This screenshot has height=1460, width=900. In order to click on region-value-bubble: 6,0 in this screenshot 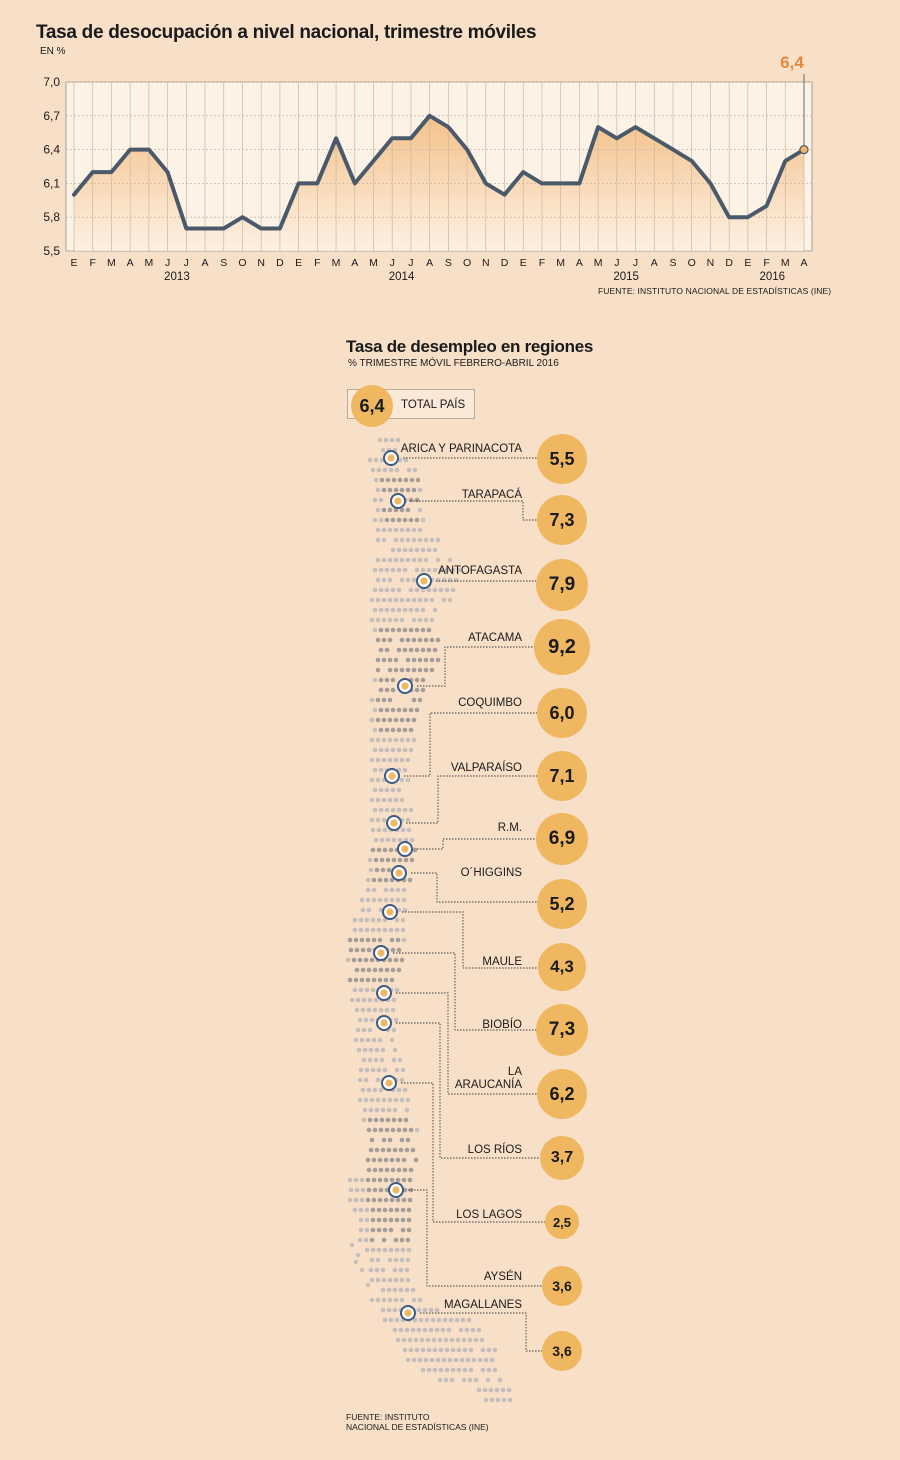, I will do `click(562, 713)`.